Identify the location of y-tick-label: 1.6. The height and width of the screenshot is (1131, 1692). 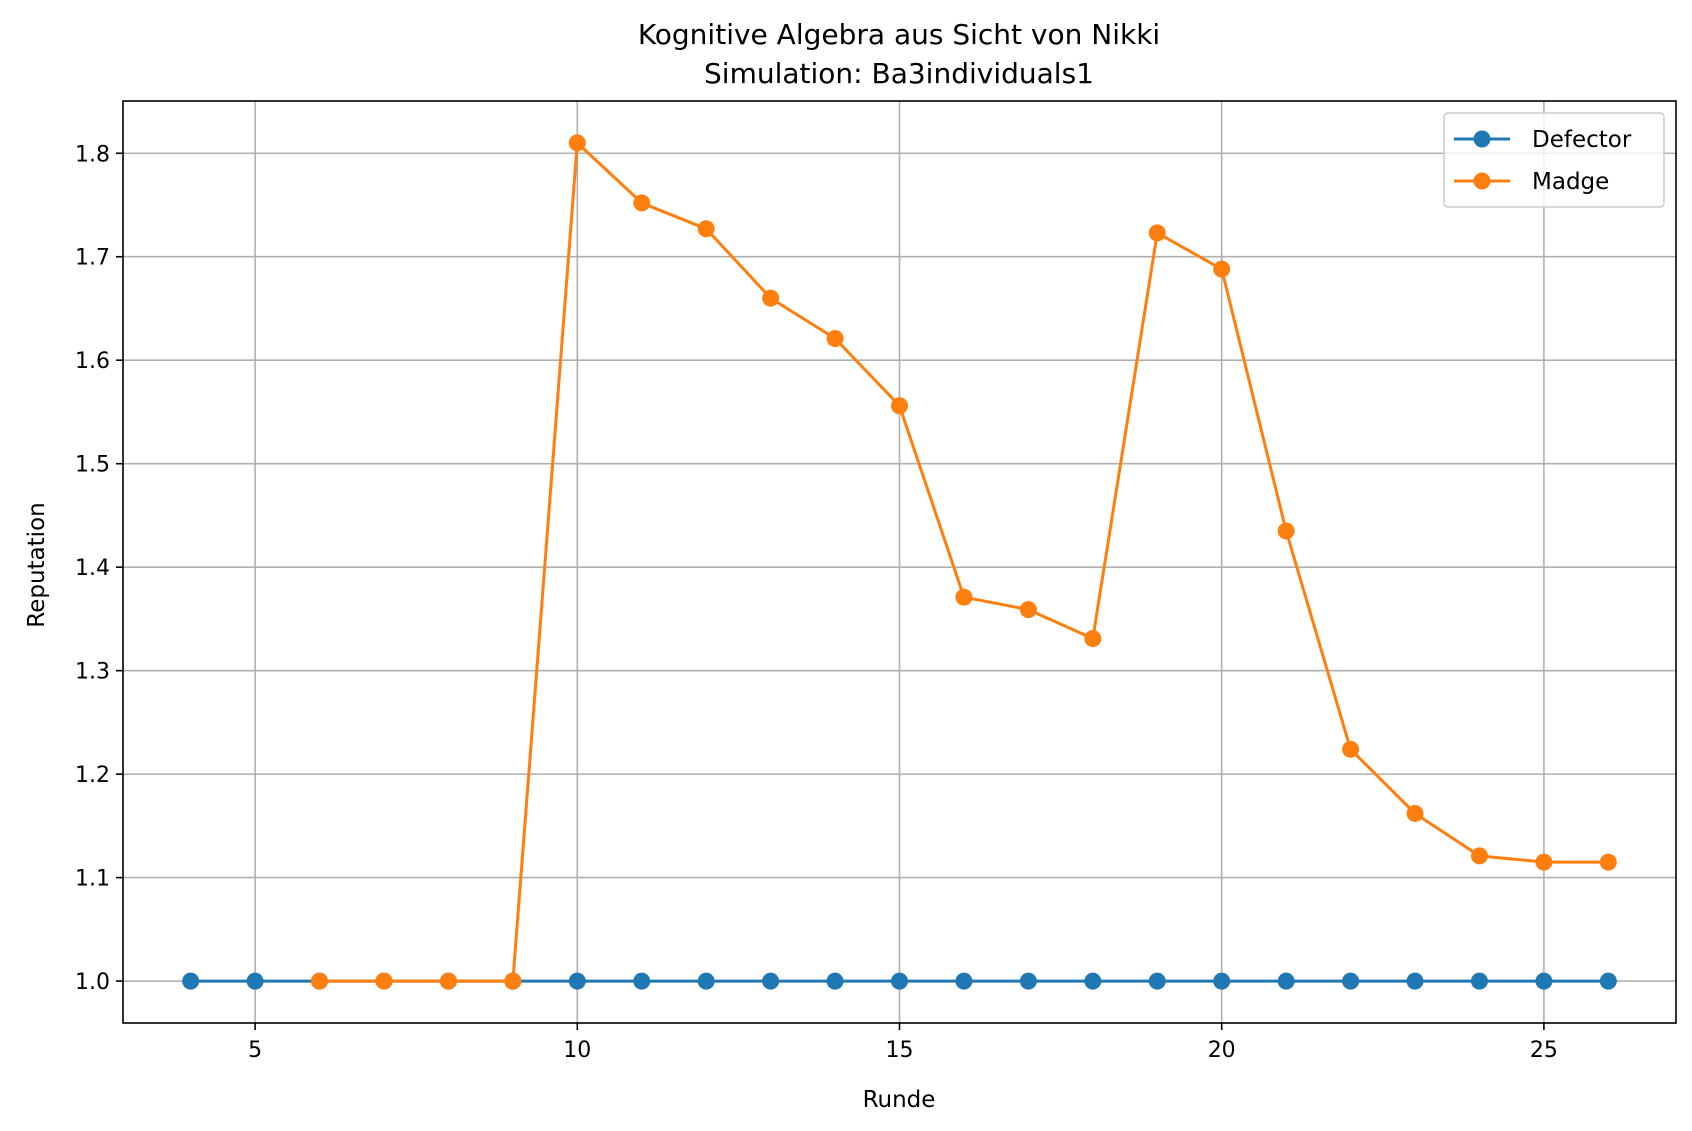
(92, 361).